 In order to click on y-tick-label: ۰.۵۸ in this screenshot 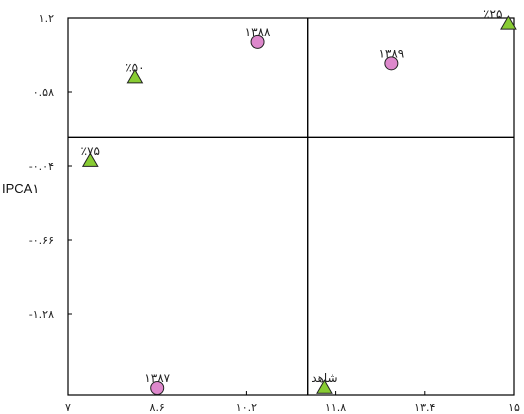, I will do `click(43, 92)`.